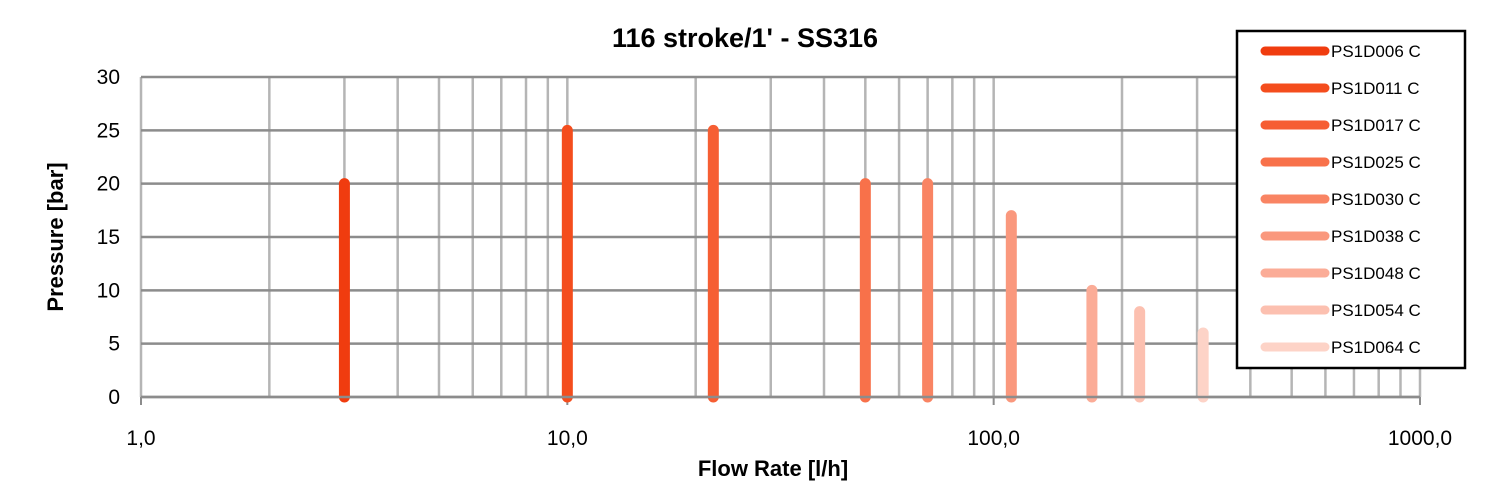 This screenshot has height=483, width=1491. Describe the element at coordinates (55, 236) in the screenshot. I see `y-axis-label: Pressure [bar]` at that location.